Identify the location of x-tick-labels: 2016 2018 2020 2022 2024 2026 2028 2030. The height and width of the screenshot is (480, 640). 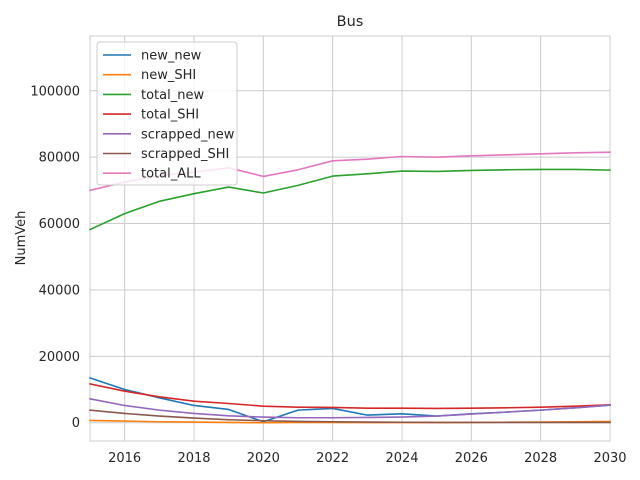
(367, 458).